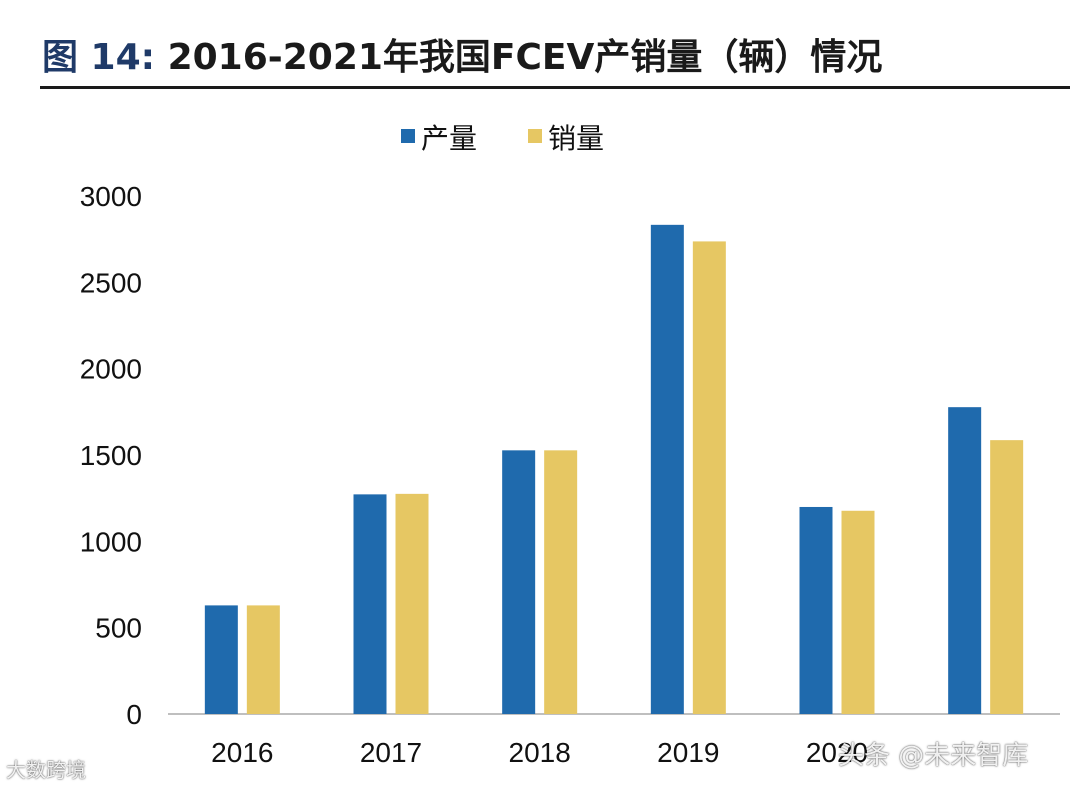 The height and width of the screenshot is (788, 1080). Describe the element at coordinates (408, 136) in the screenshot. I see `legend-swatch-production` at that location.